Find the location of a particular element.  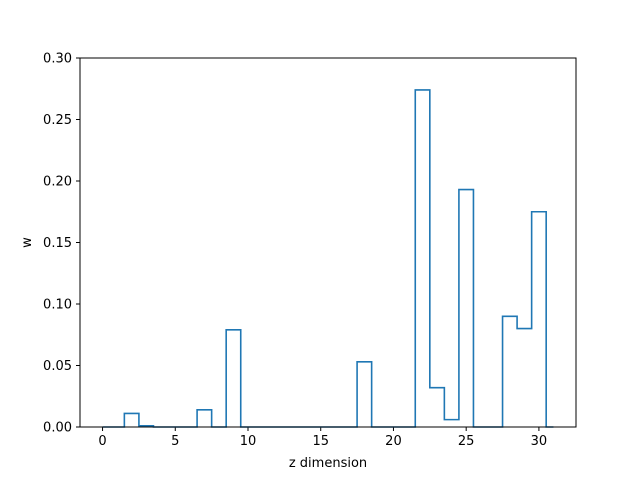

x-tick-label: 20 is located at coordinates (393, 441).